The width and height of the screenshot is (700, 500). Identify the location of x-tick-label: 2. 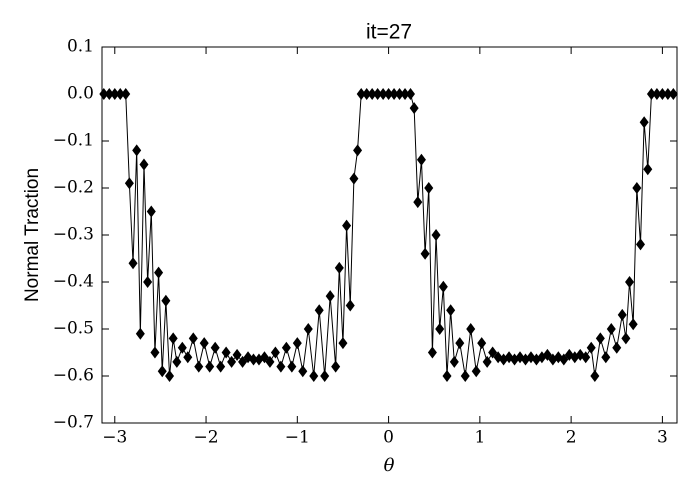
(571, 438).